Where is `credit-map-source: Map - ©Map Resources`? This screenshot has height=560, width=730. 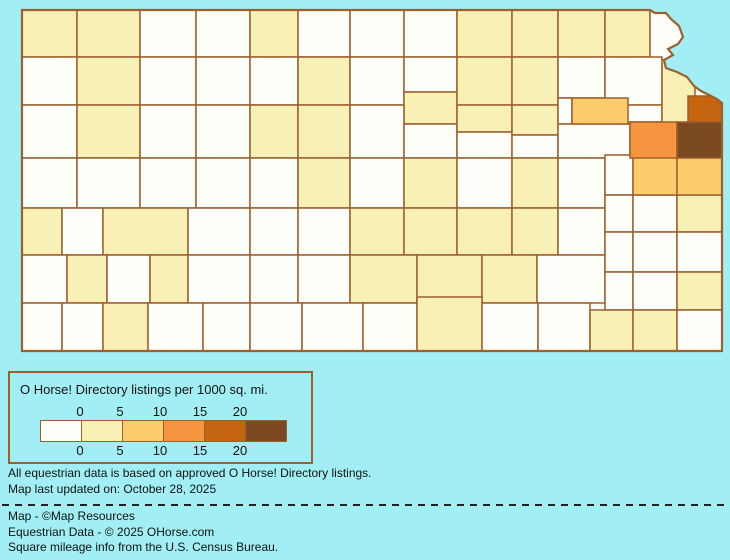 credit-map-source: Map - ©Map Resources is located at coordinates (71, 516).